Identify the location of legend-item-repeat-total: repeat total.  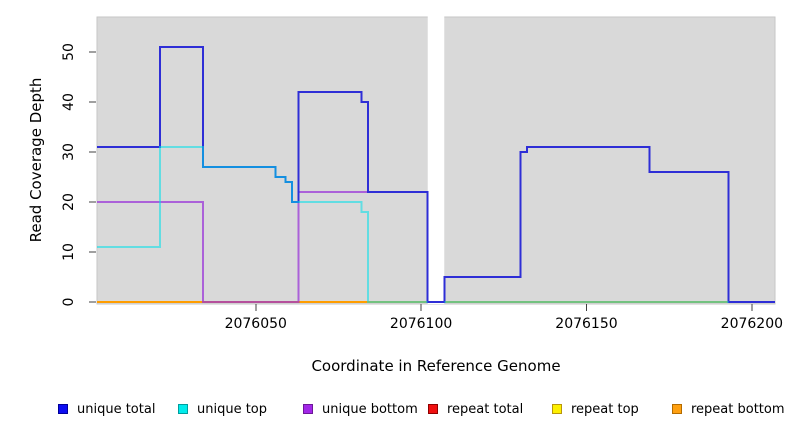
(475, 409).